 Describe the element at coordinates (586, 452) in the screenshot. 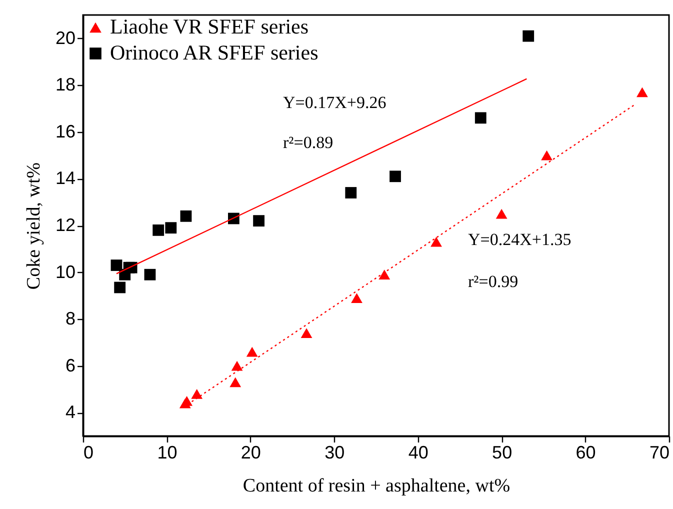

I see `x-tick-label: 60` at that location.